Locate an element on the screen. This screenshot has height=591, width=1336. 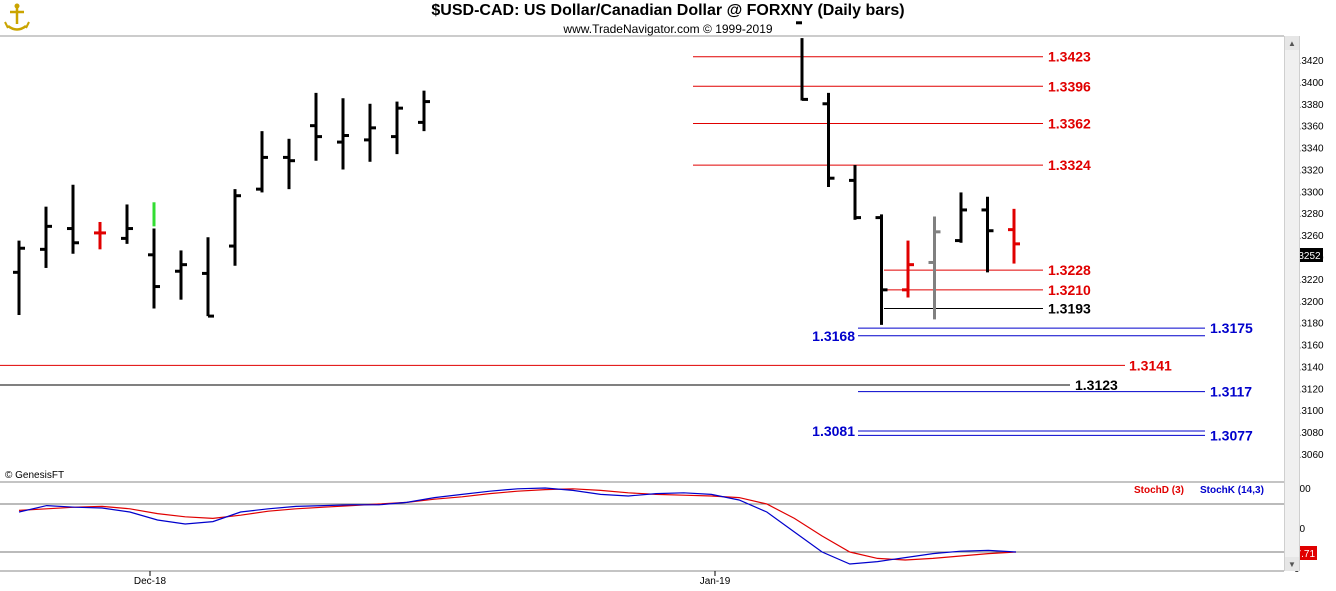
stochd-legend: StochD (3) is located at coordinates (1159, 490).